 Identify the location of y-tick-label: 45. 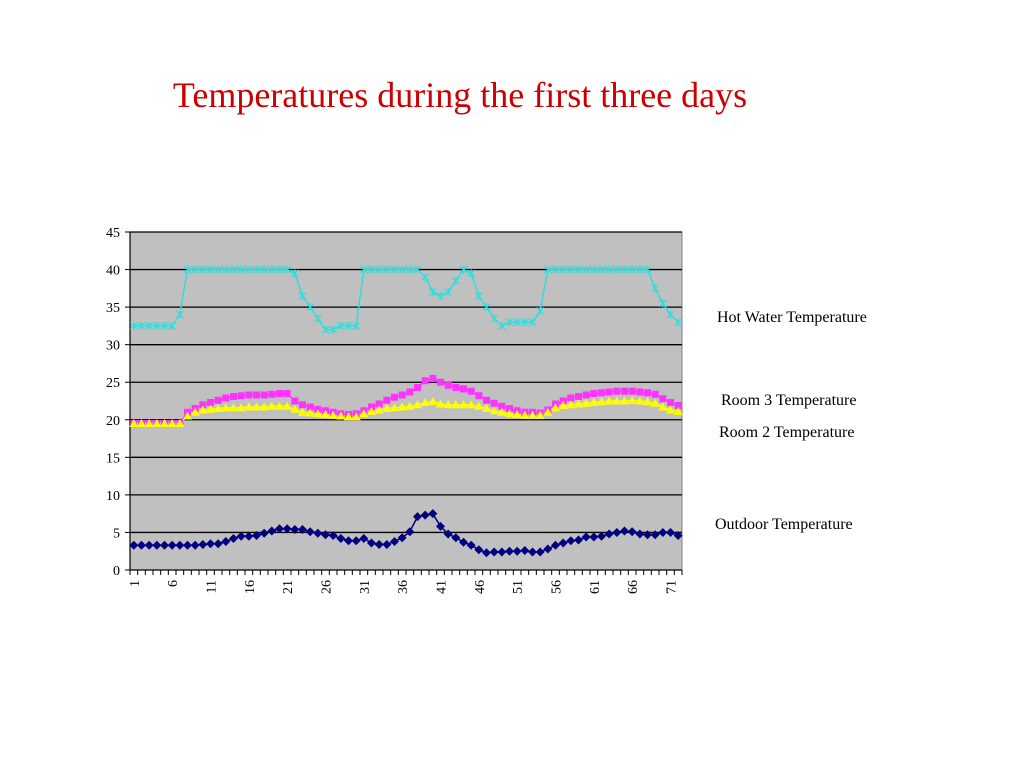
(113, 233).